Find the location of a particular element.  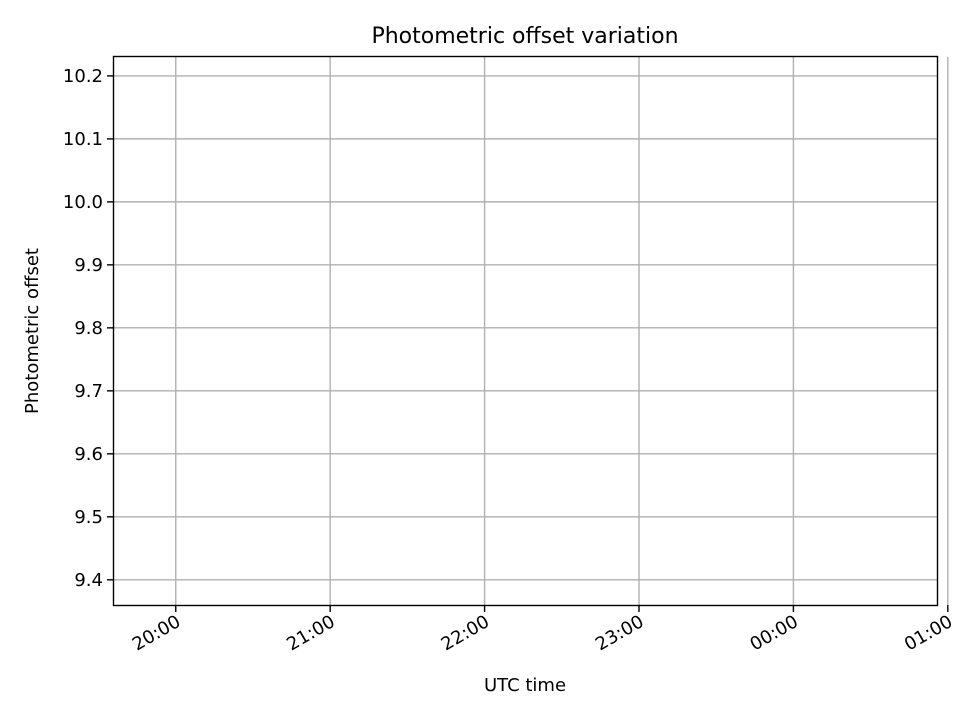

y-tick-label: 9.4 is located at coordinates (88, 580).